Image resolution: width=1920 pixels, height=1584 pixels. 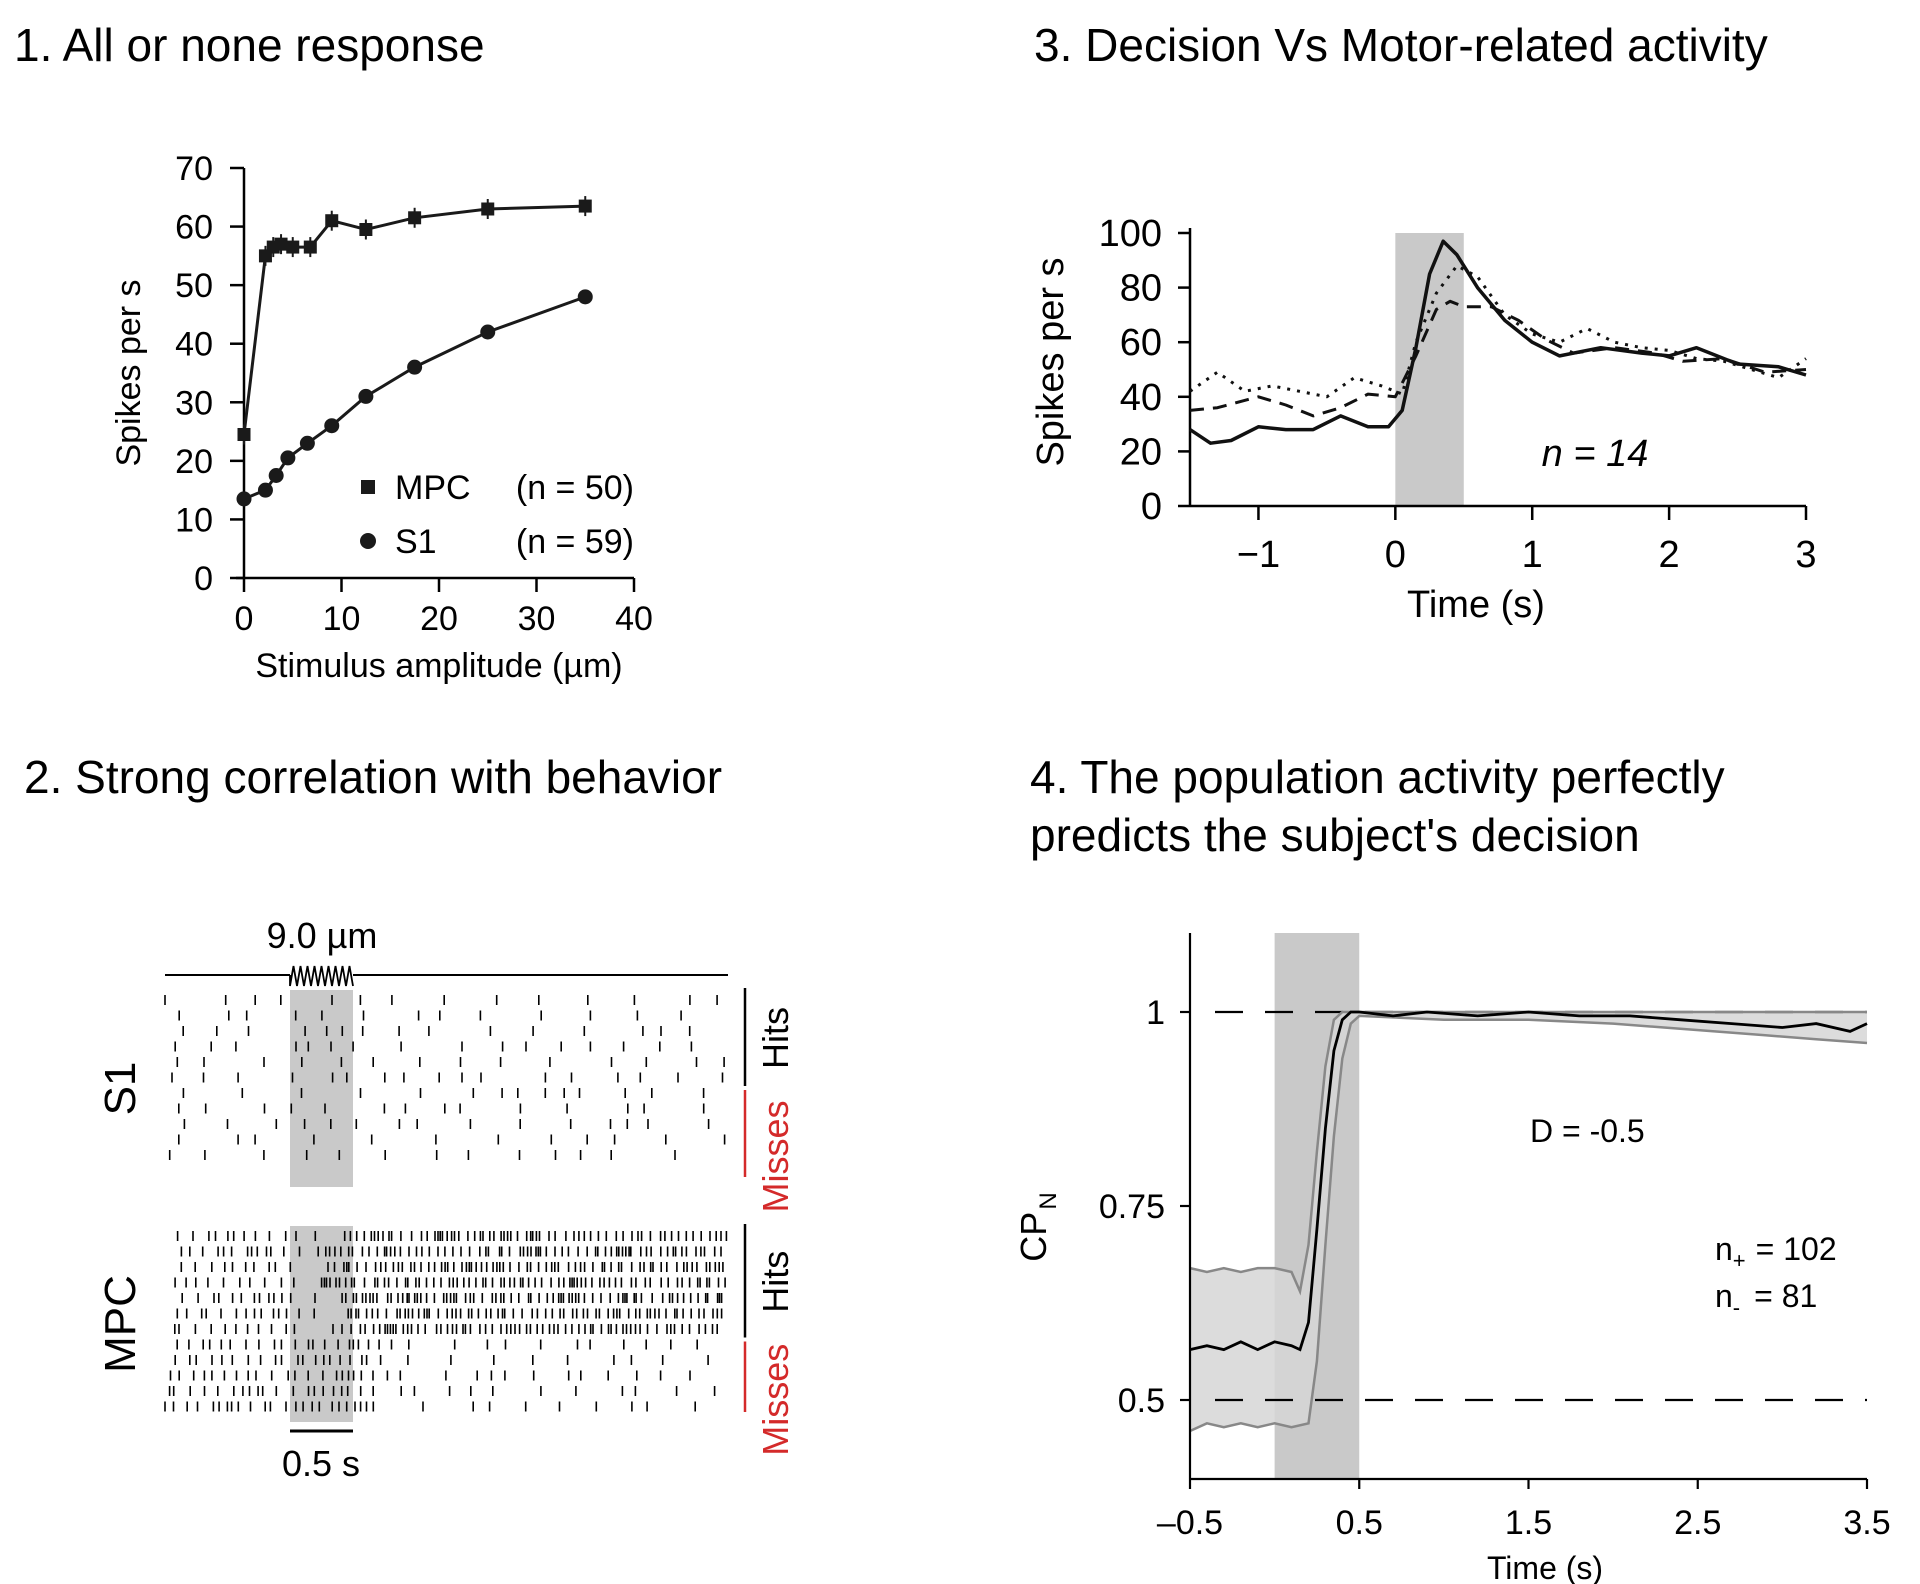 What do you see at coordinates (416, 542) in the screenshot?
I see `legend-label-s1: S1` at bounding box center [416, 542].